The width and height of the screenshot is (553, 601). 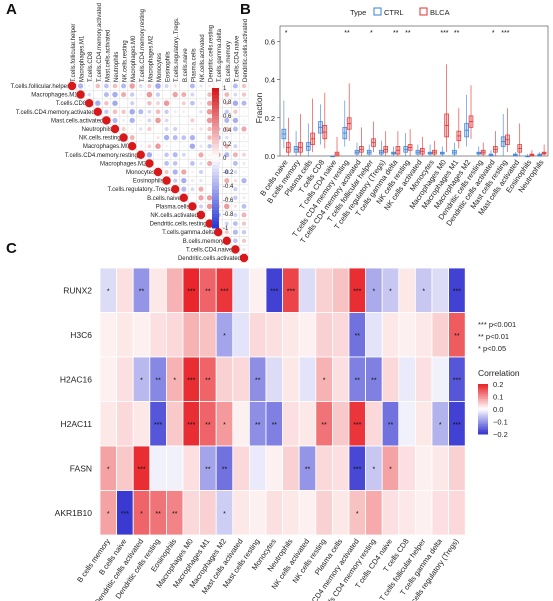 I want to click on correlation-legend-tick: 0.1, so click(x=498, y=397).